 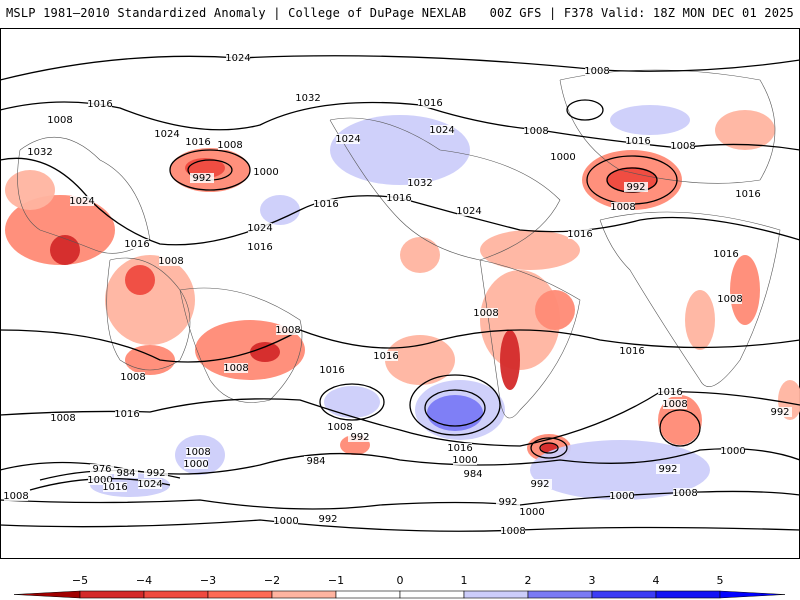 I want to click on colorbar-tick-label: −1, so click(x=336, y=580).